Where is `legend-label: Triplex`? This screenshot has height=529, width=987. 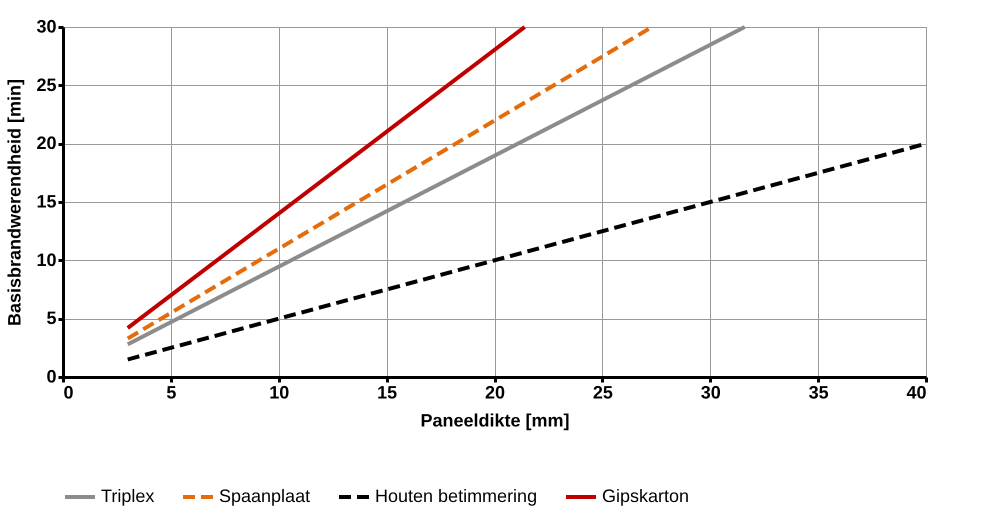
legend-label: Triplex is located at coordinates (127, 496).